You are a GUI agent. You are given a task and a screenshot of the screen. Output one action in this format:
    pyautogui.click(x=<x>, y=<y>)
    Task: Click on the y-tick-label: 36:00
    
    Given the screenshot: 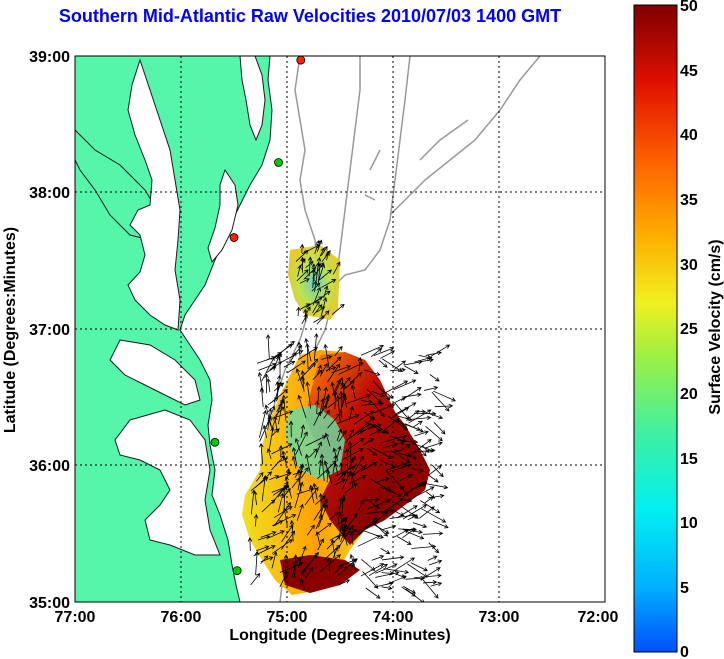 What is the action you would take?
    pyautogui.click(x=49, y=466)
    